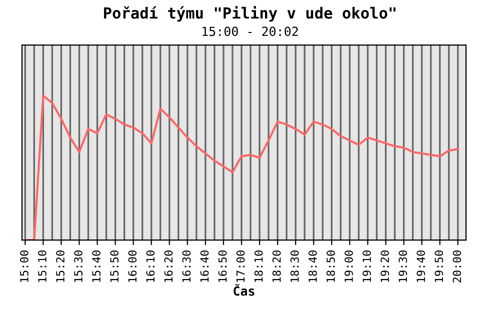 This screenshot has height=309, width=500. Describe the element at coordinates (150, 266) in the screenshot. I see `x-tick-label: 16:10` at that location.